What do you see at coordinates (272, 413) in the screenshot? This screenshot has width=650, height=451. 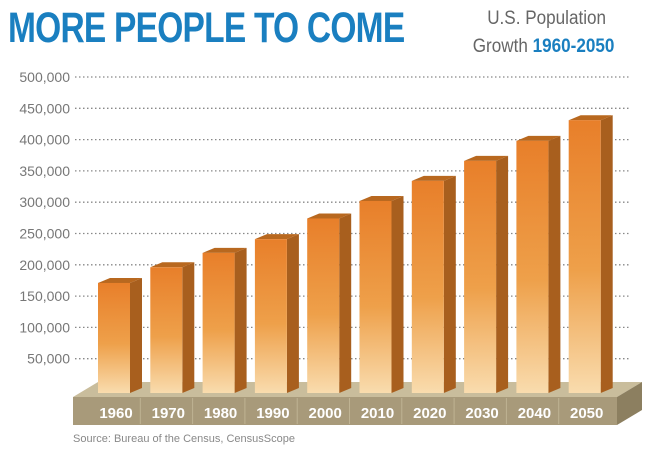 I see `x-tick-label: 1990` at bounding box center [272, 413].